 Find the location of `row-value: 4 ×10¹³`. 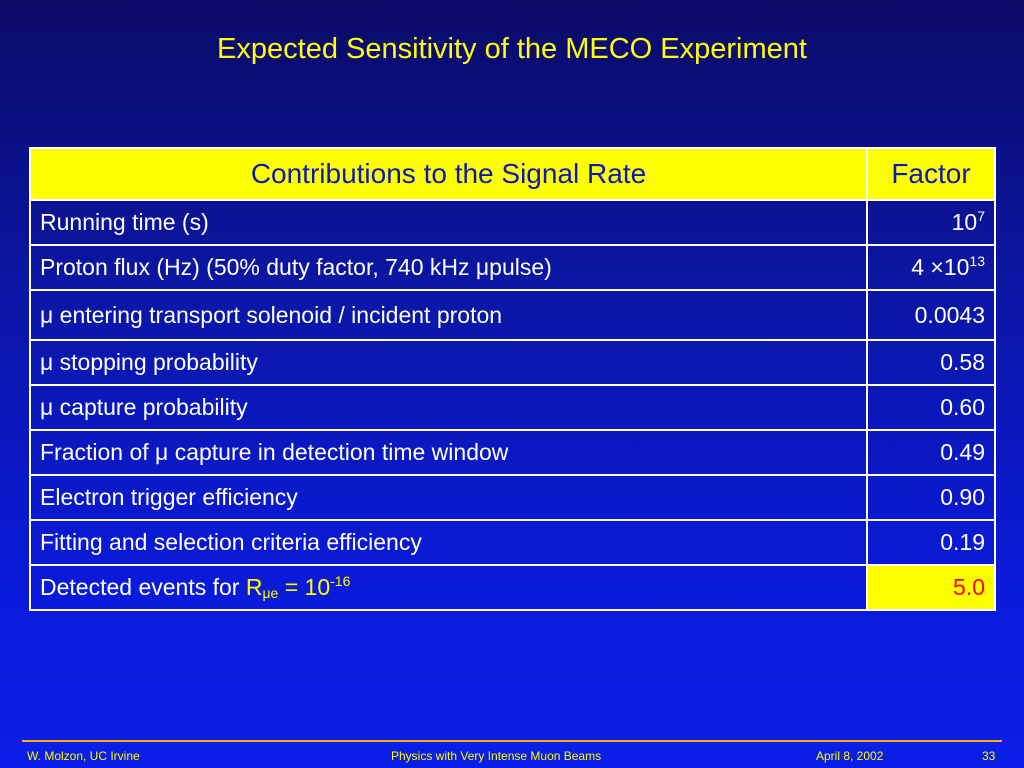

row-value: 4 ×10¹³ is located at coordinates (931, 267).